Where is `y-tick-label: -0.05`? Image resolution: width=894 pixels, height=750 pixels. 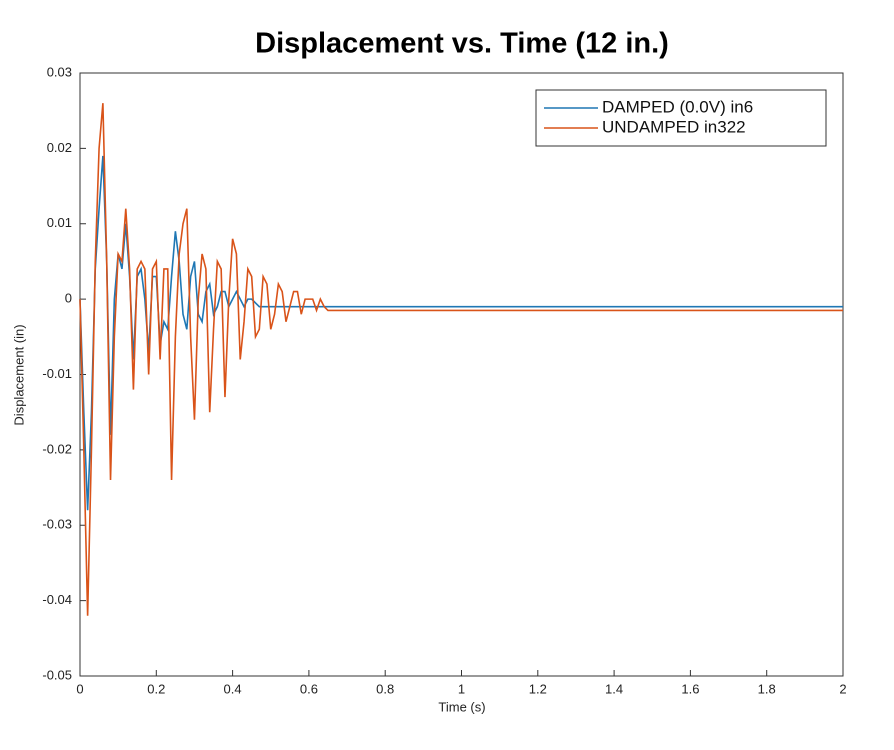
y-tick-label: -0.05 is located at coordinates (57, 674).